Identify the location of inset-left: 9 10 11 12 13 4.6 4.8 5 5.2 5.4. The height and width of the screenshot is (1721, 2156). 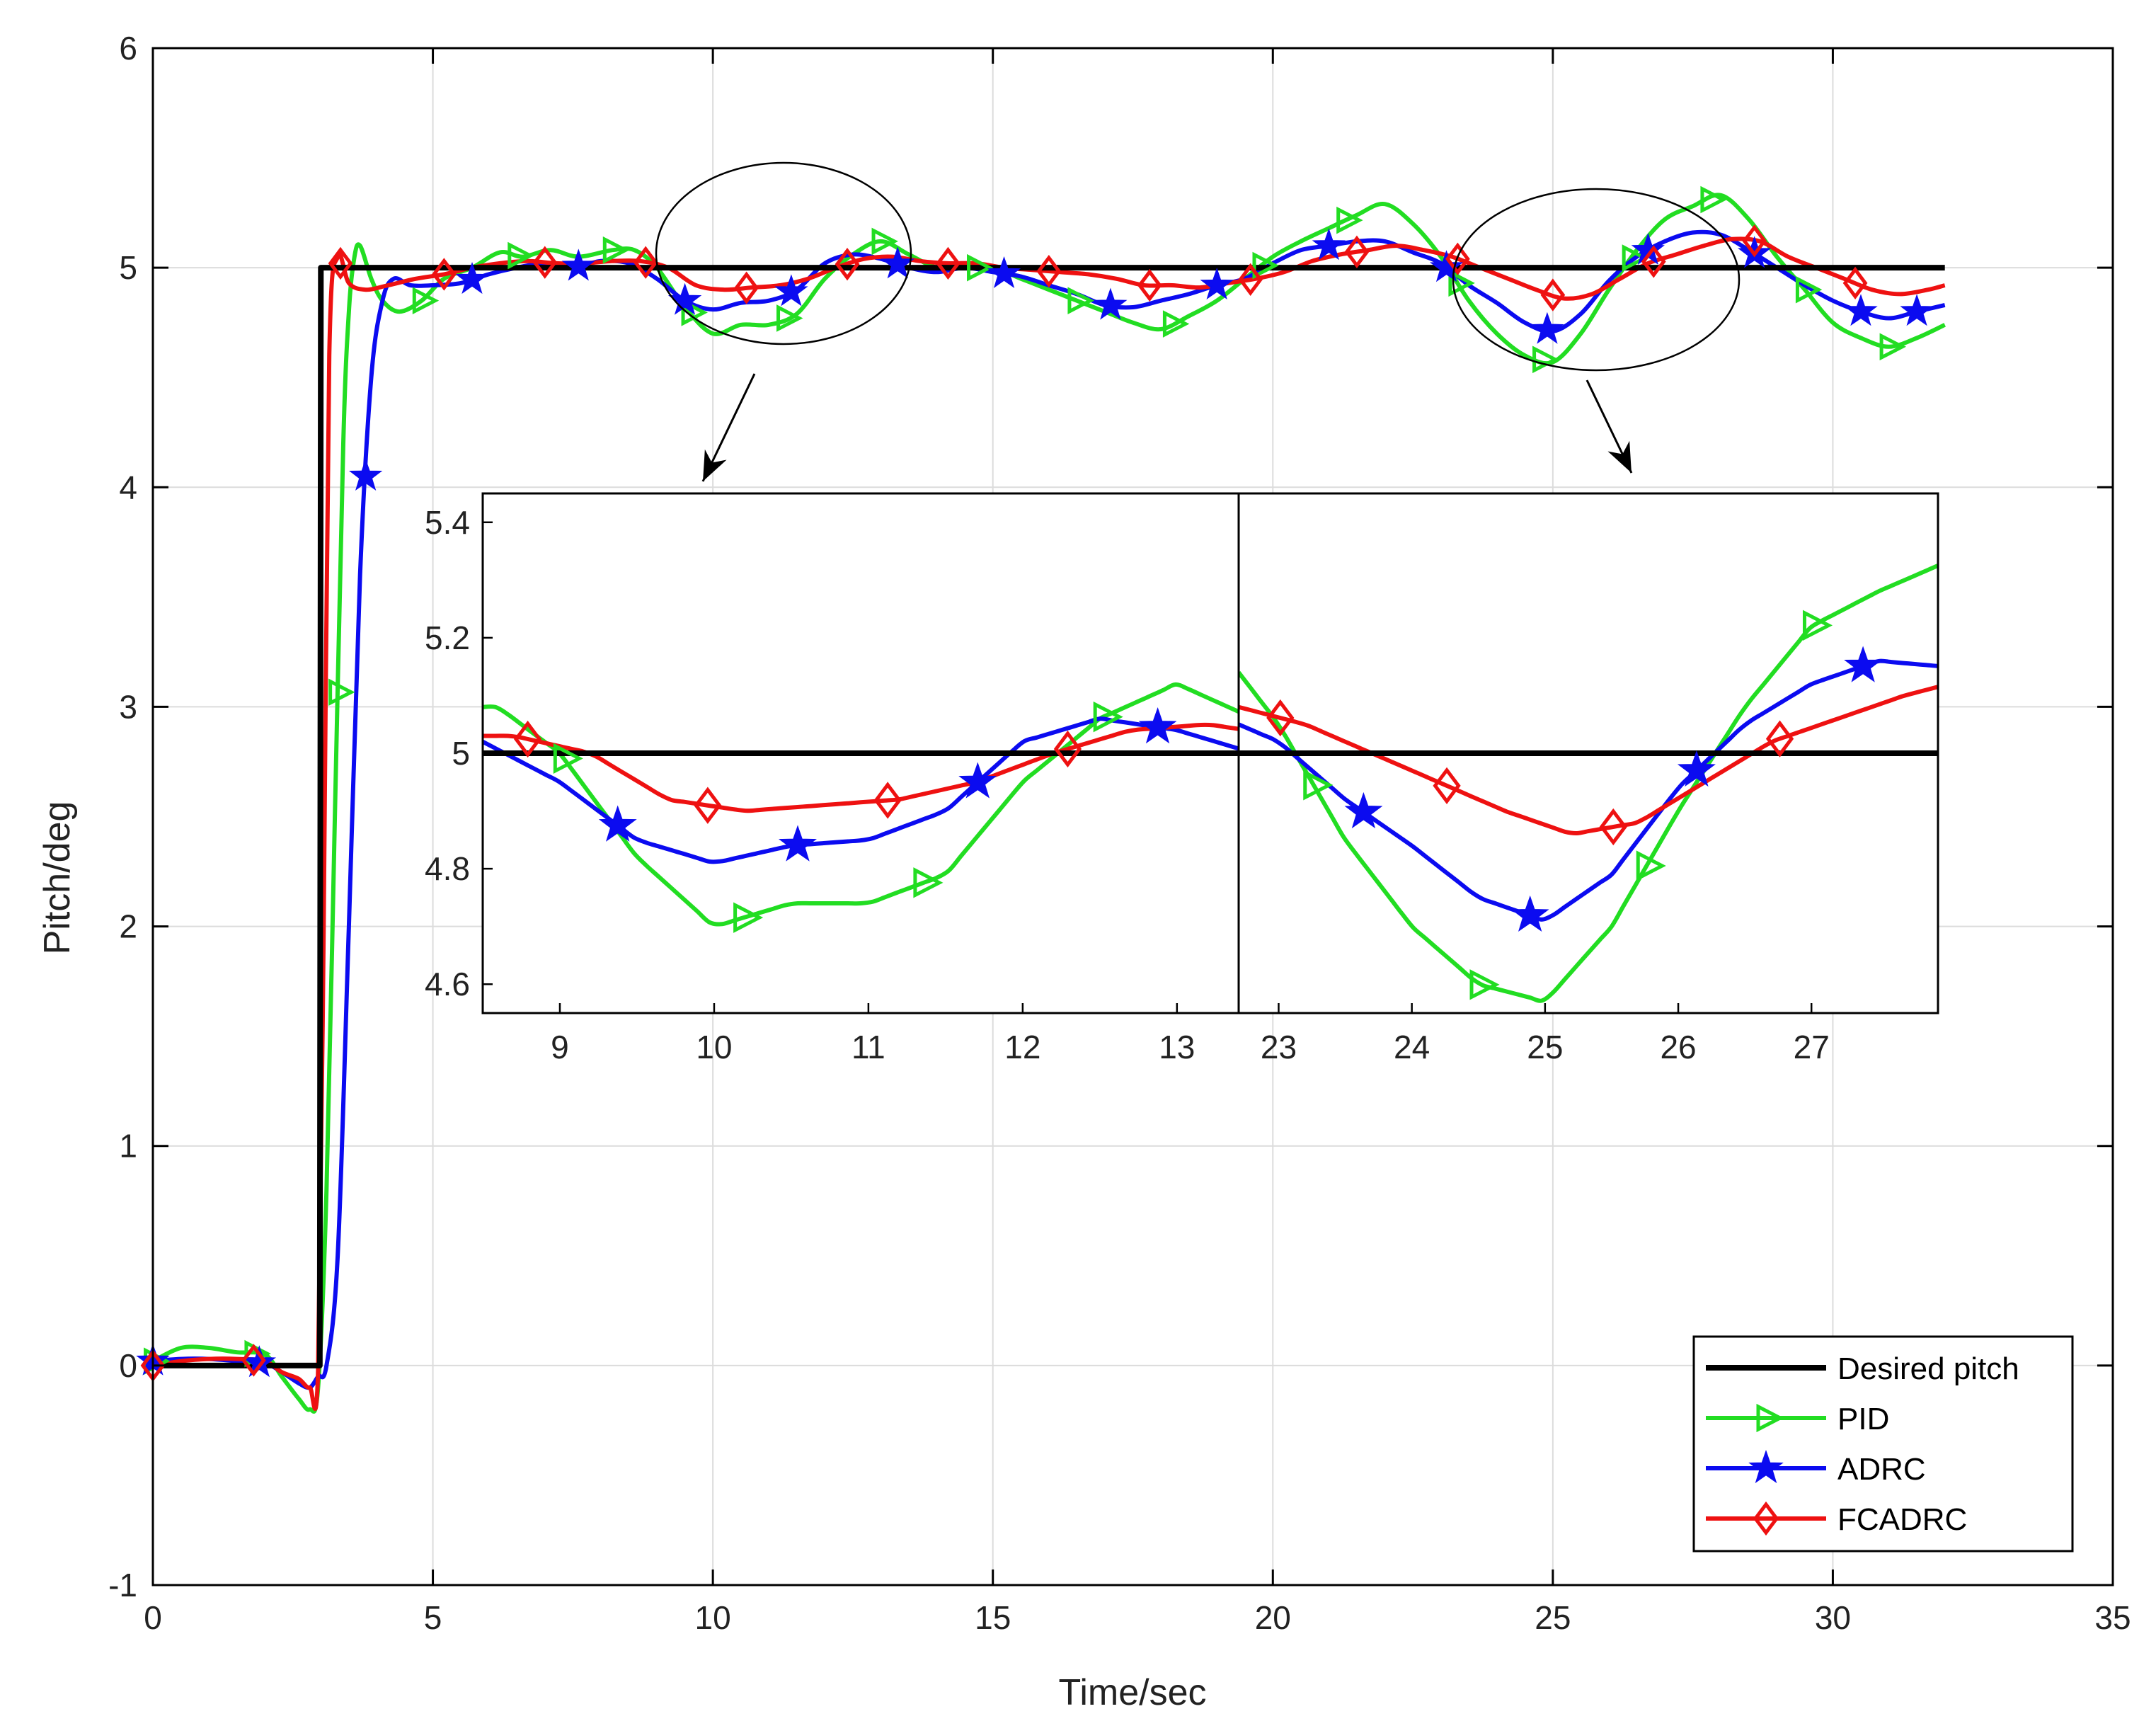
(832, 778).